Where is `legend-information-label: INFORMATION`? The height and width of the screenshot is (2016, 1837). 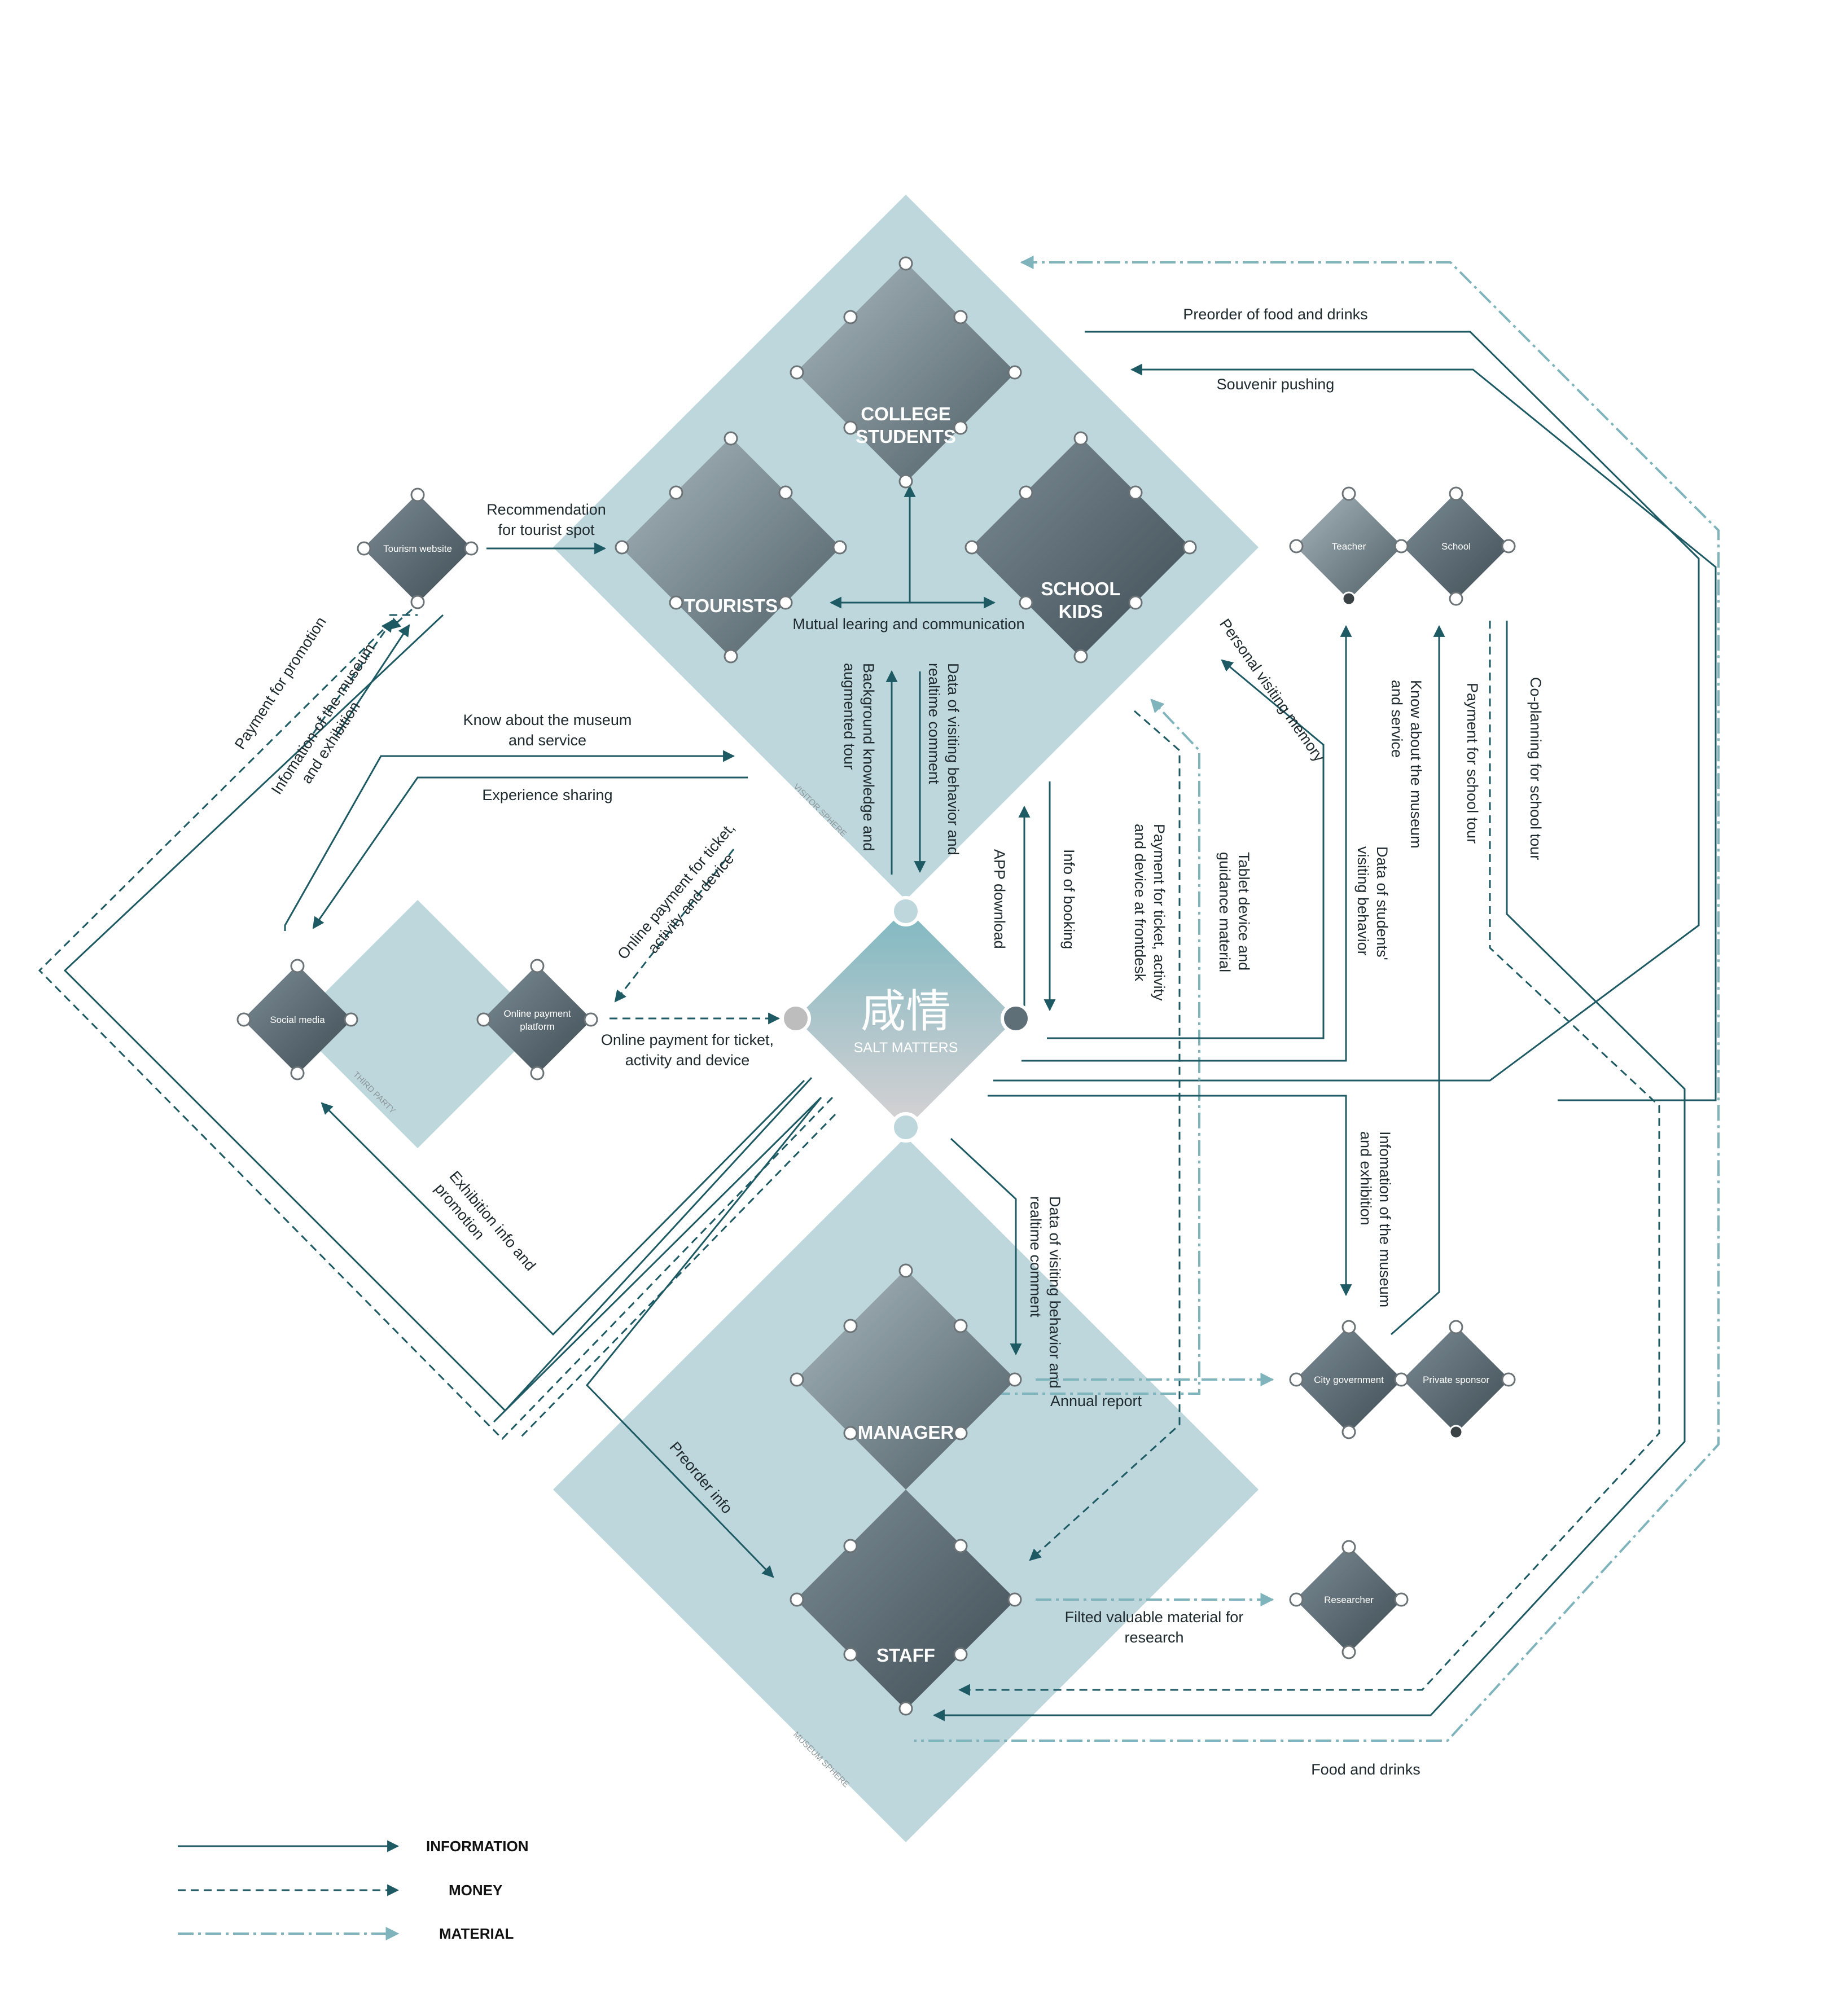
legend-information-label: INFORMATION is located at coordinates (477, 1847).